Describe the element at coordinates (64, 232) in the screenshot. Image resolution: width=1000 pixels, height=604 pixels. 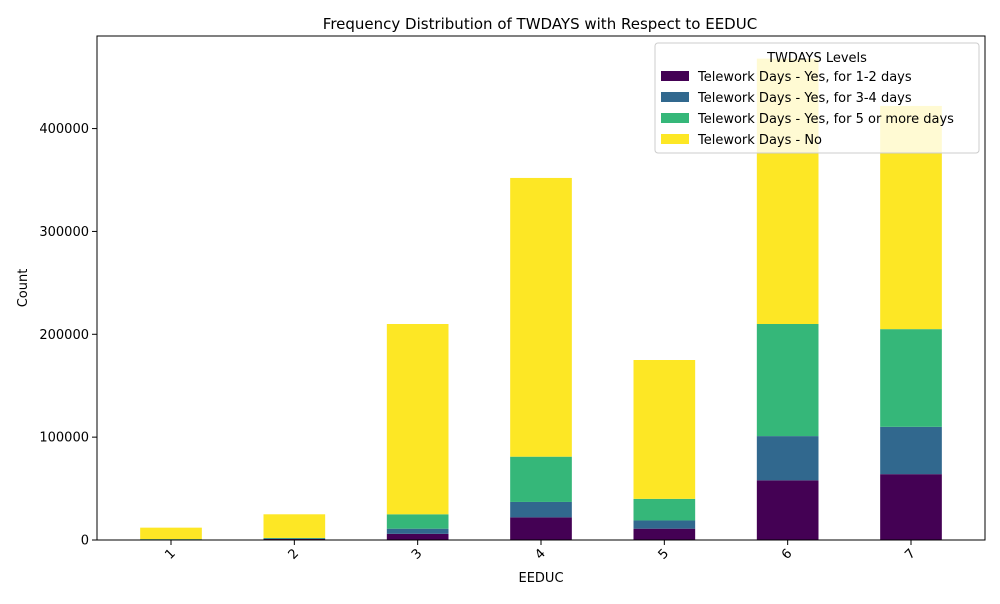
I see `y-tick-label: 300000` at that location.